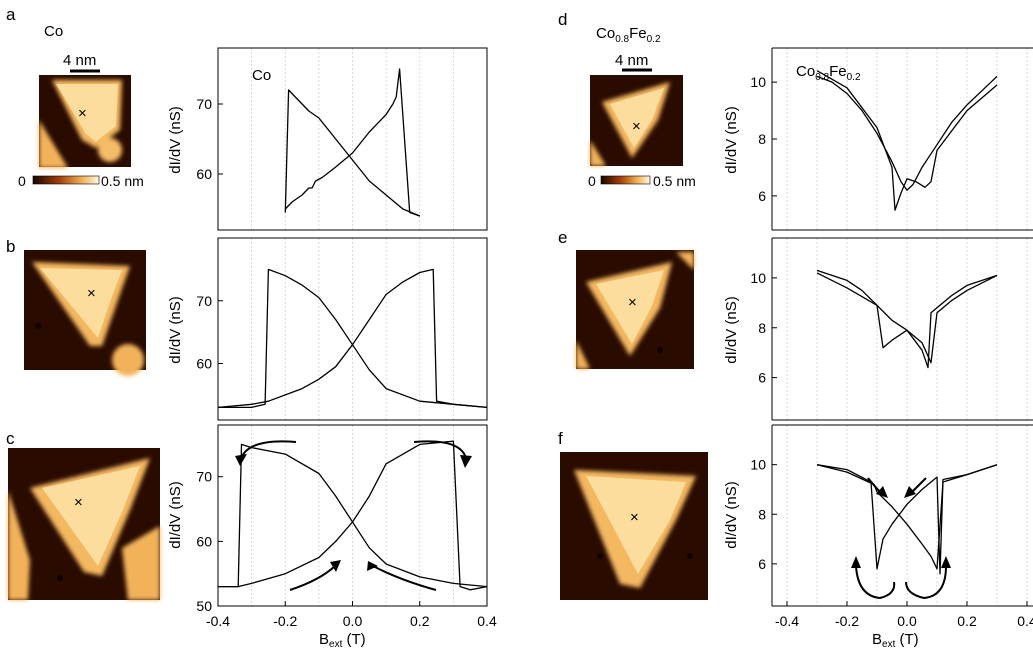 The width and height of the screenshot is (1033, 649). What do you see at coordinates (622, 39) in the screenshot?
I see `material-d-co-sub: 0.8` at bounding box center [622, 39].